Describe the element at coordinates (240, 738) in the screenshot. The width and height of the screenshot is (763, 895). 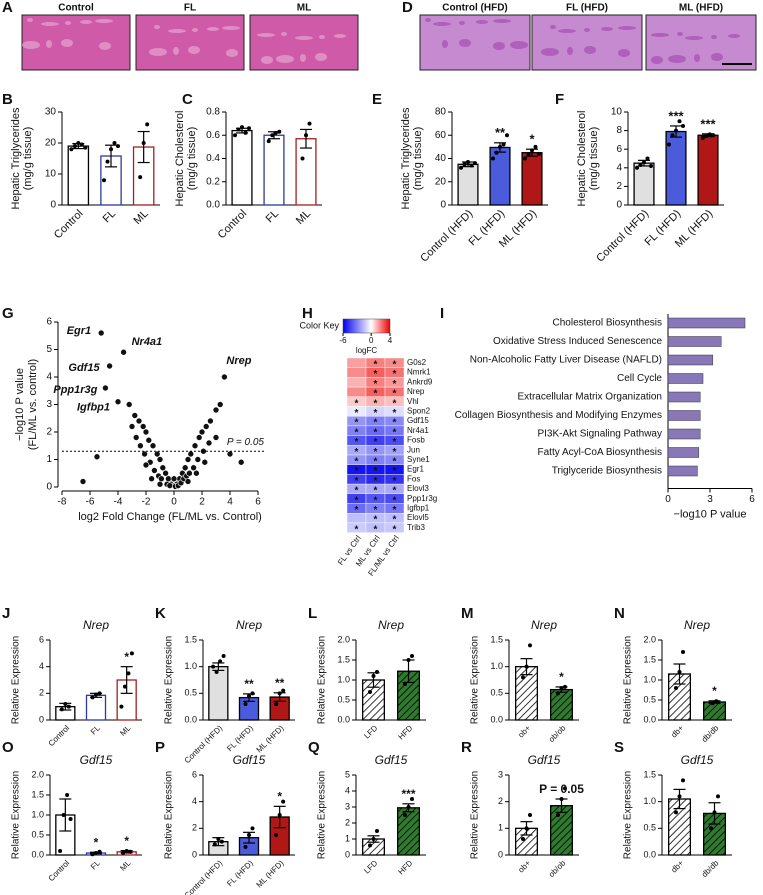
I see `x-tick-label: FL (HFD)` at that location.